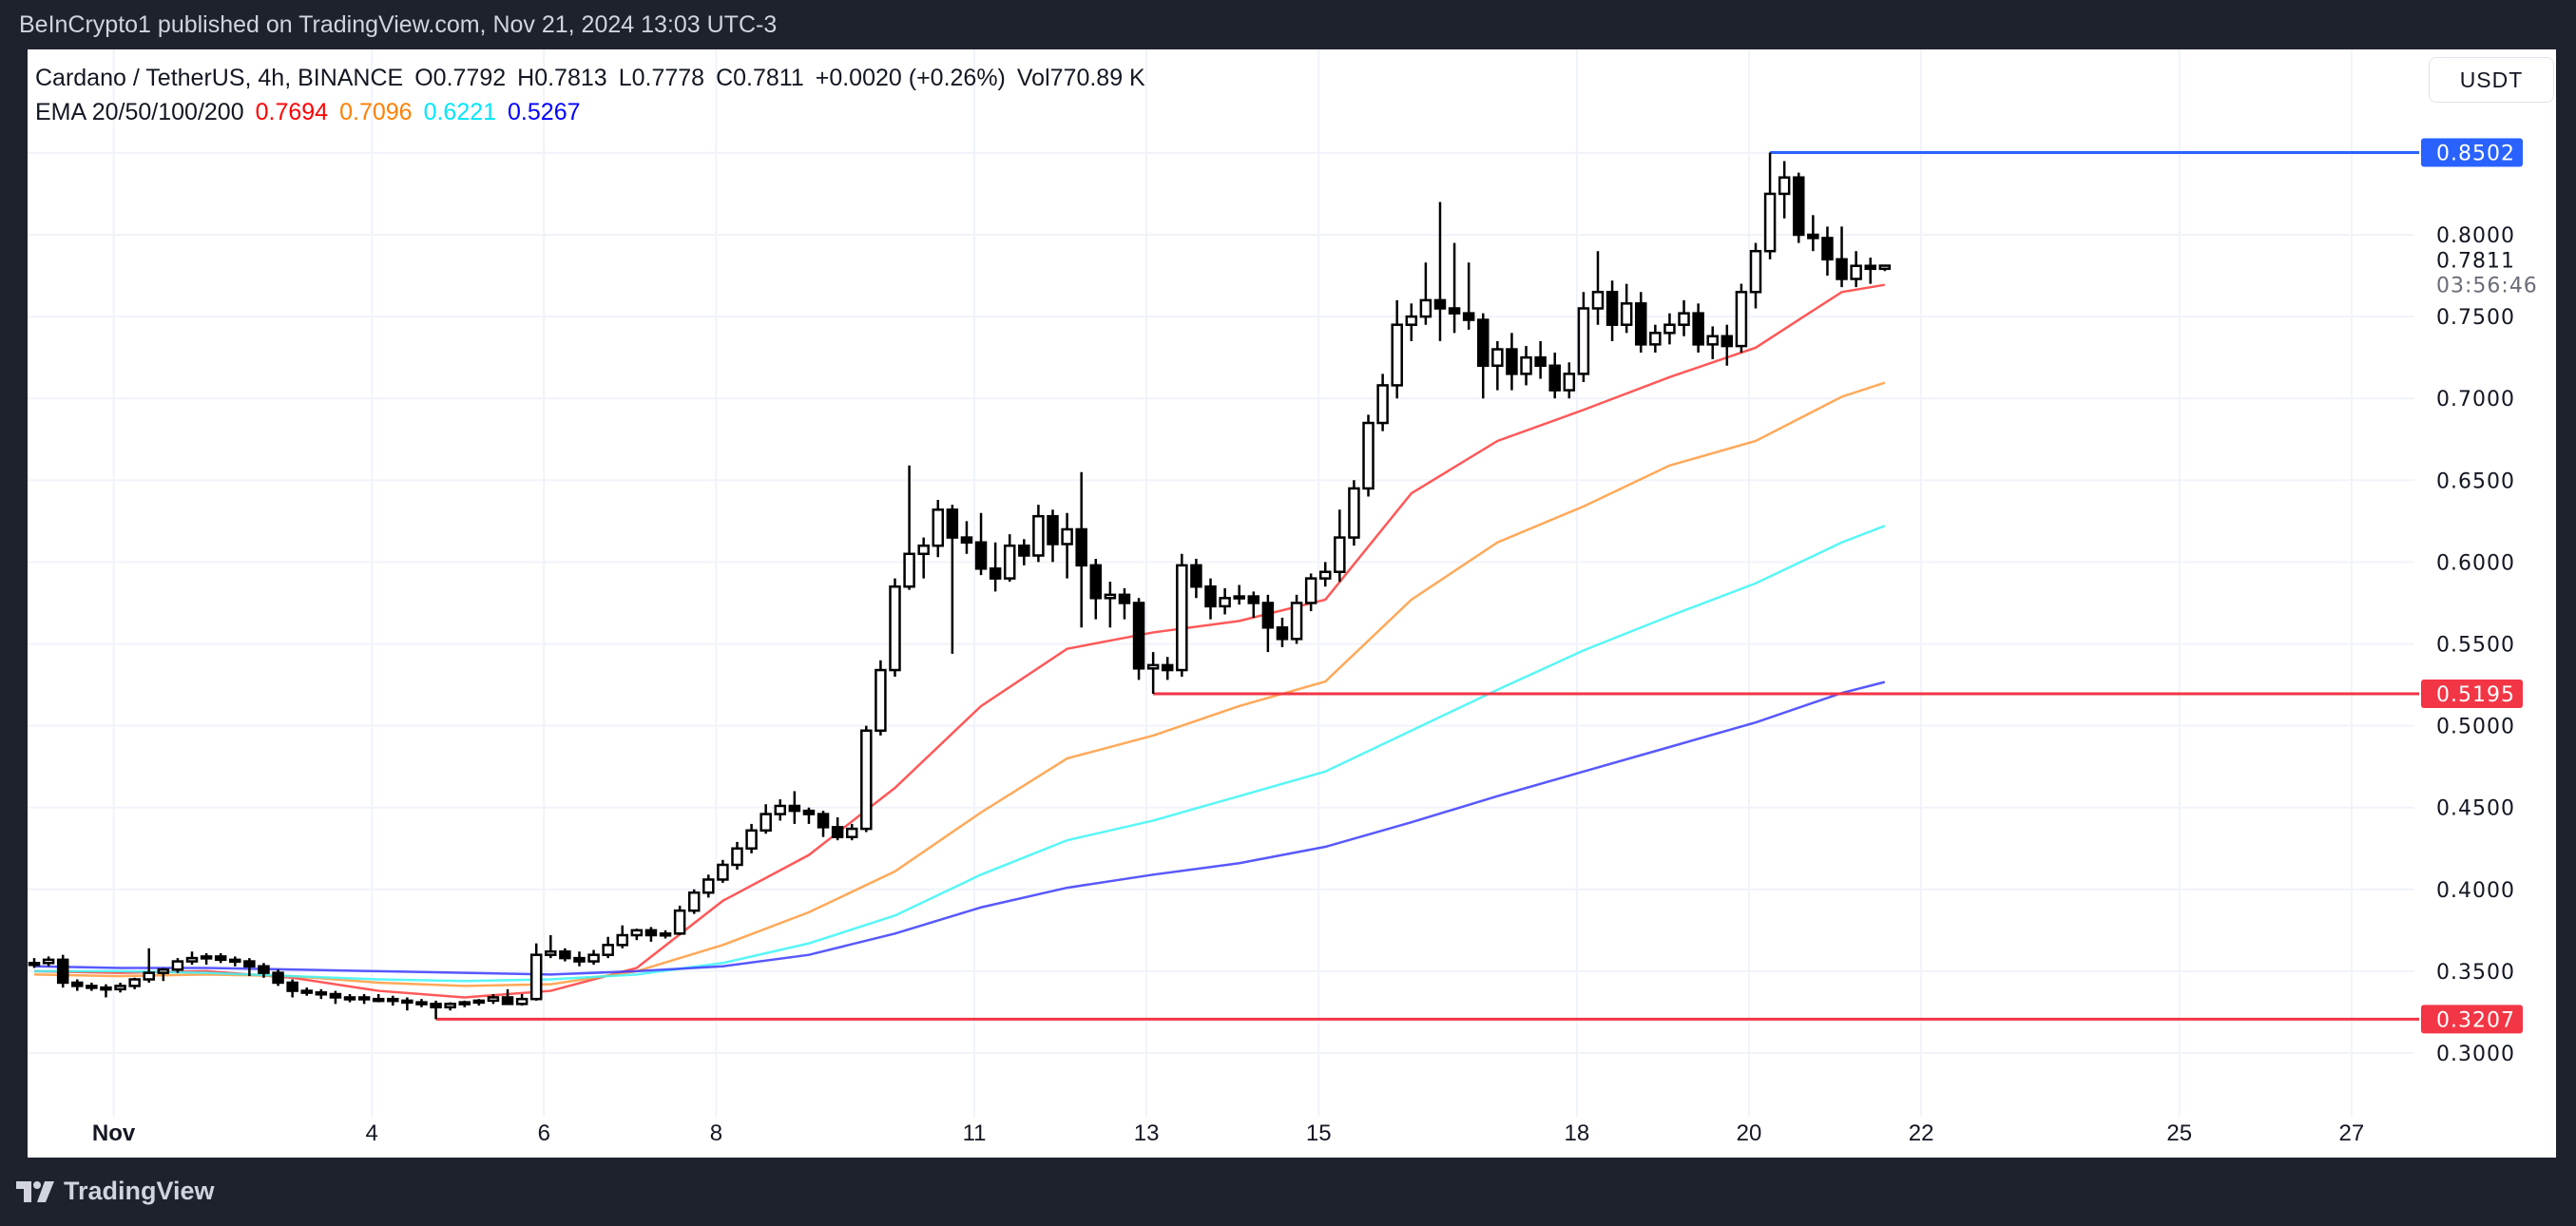 The height and width of the screenshot is (1226, 2576). What do you see at coordinates (2475, 695) in the screenshot?
I see `level-price-label: 0.5195` at bounding box center [2475, 695].